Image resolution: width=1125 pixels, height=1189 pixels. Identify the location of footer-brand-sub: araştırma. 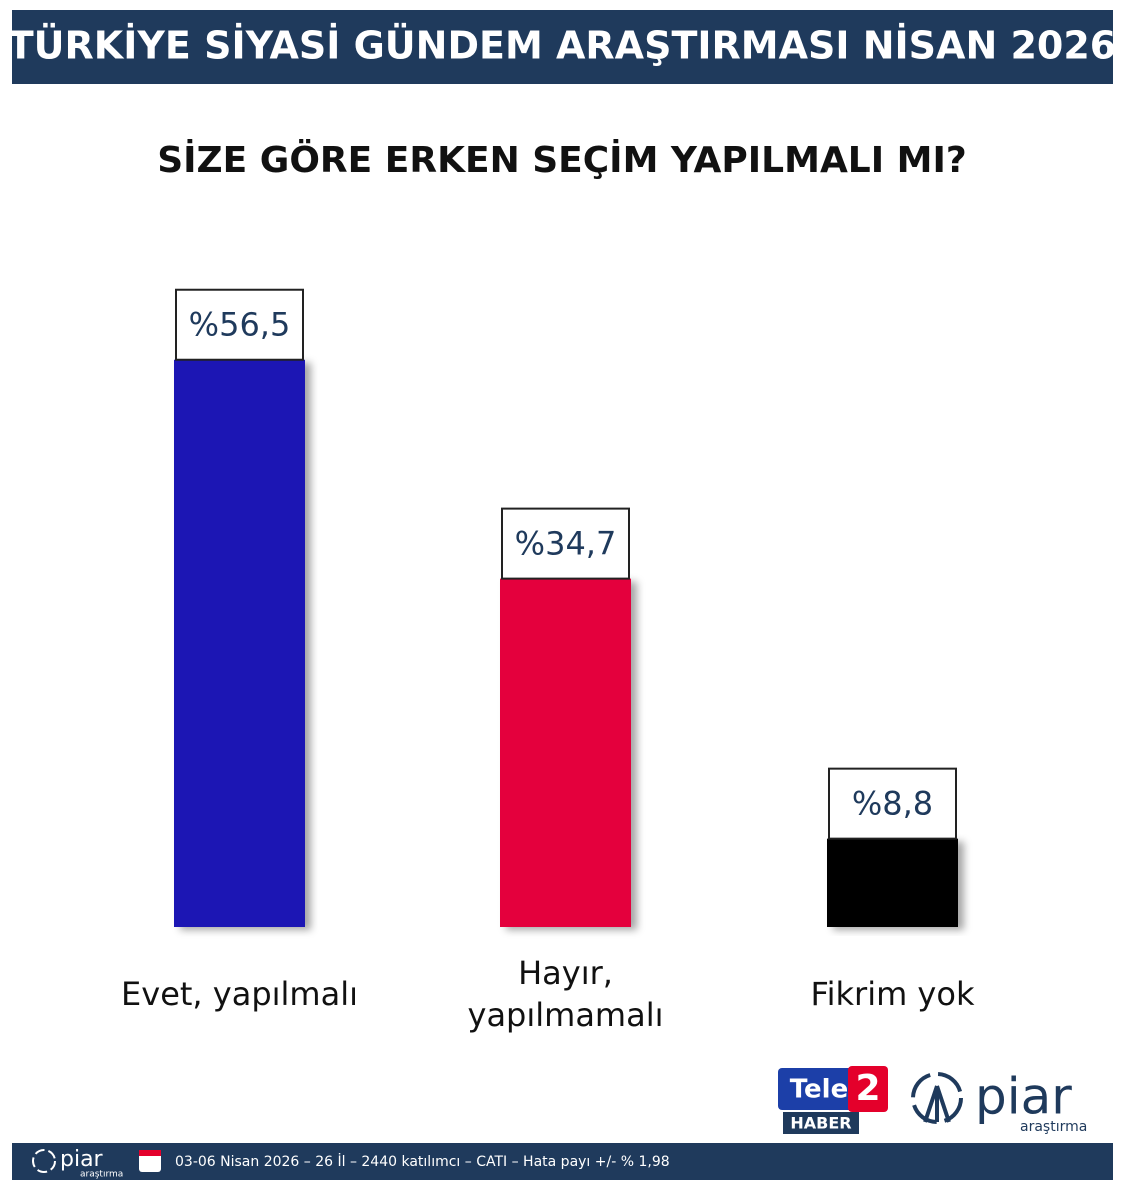
(101, 1175).